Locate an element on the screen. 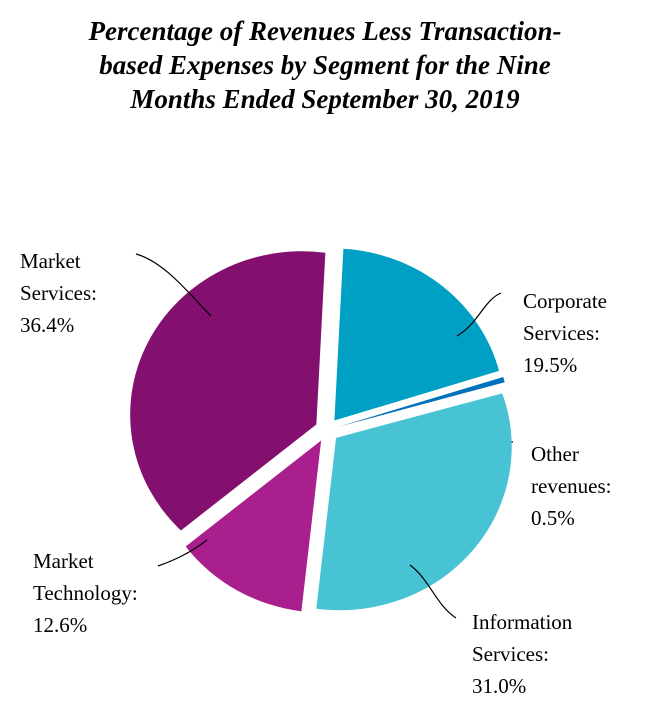 This screenshot has width=650, height=716. slice-label-line: 0.5% is located at coordinates (553, 518).